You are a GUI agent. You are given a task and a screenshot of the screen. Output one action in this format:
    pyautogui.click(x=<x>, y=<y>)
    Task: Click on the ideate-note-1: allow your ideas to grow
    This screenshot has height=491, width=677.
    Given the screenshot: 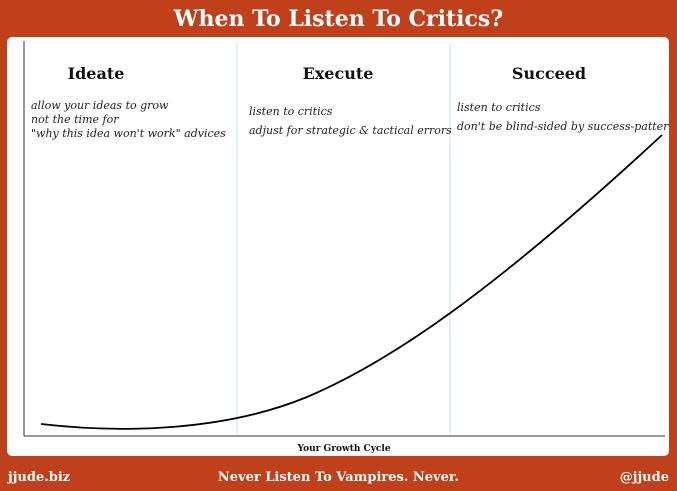 What is the action you would take?
    pyautogui.click(x=100, y=105)
    